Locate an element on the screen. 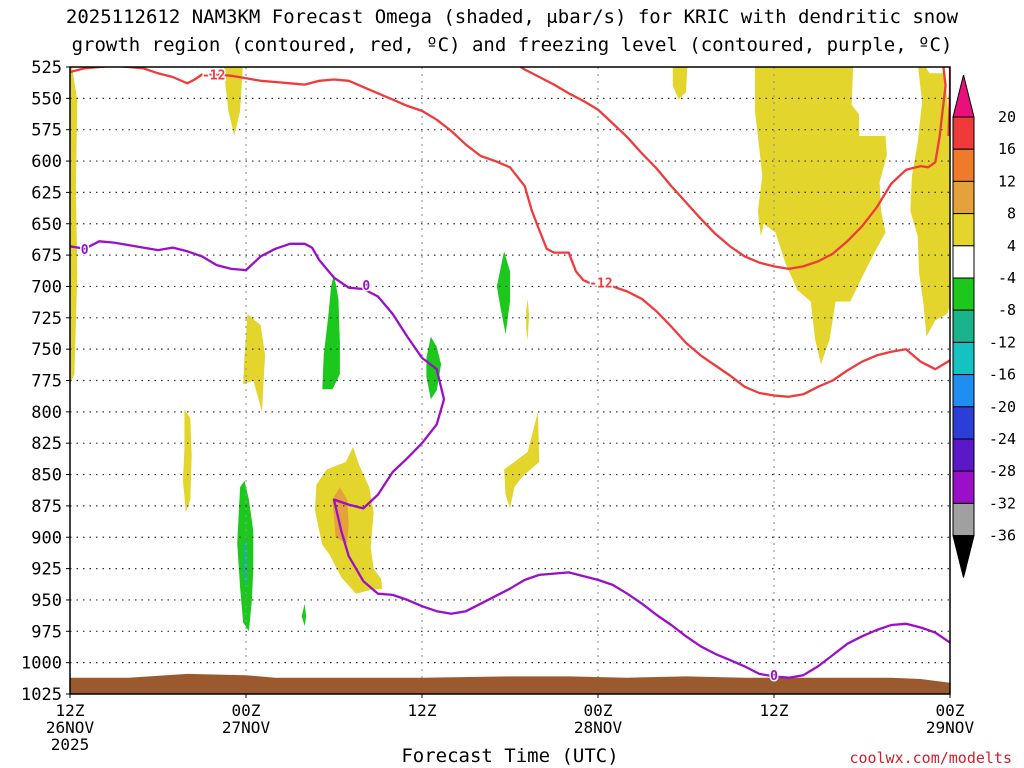 This screenshot has height=768, width=1024. y-tick-label: 800 is located at coordinates (46, 413).